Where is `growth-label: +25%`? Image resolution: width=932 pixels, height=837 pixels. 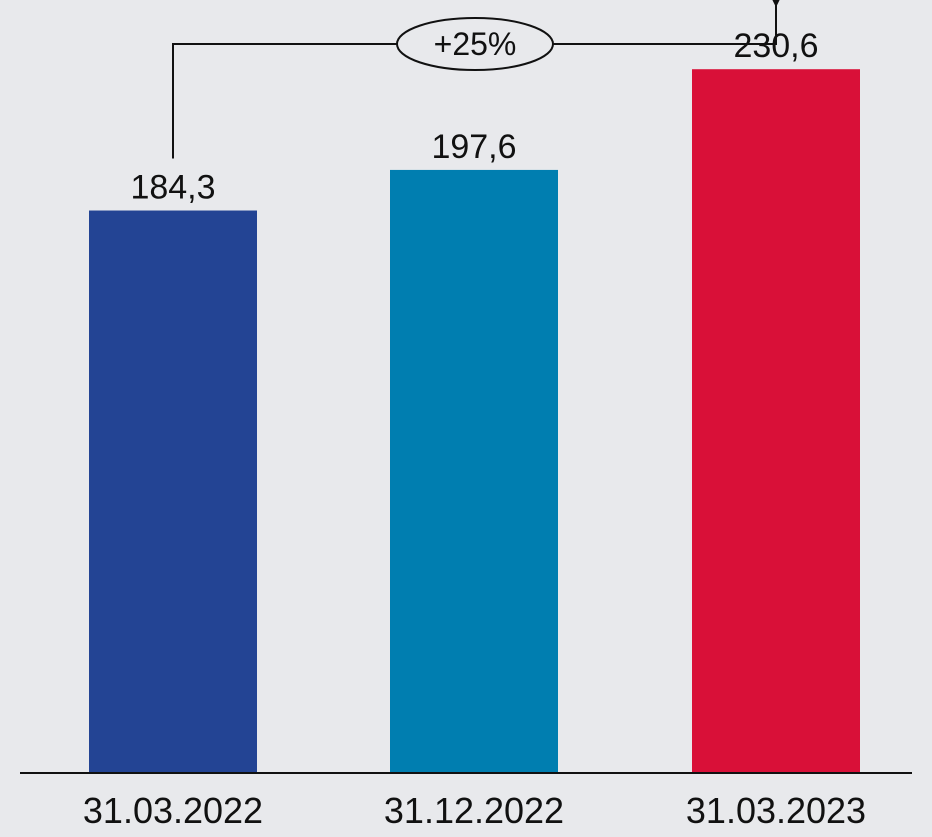 growth-label: +25% is located at coordinates (475, 44).